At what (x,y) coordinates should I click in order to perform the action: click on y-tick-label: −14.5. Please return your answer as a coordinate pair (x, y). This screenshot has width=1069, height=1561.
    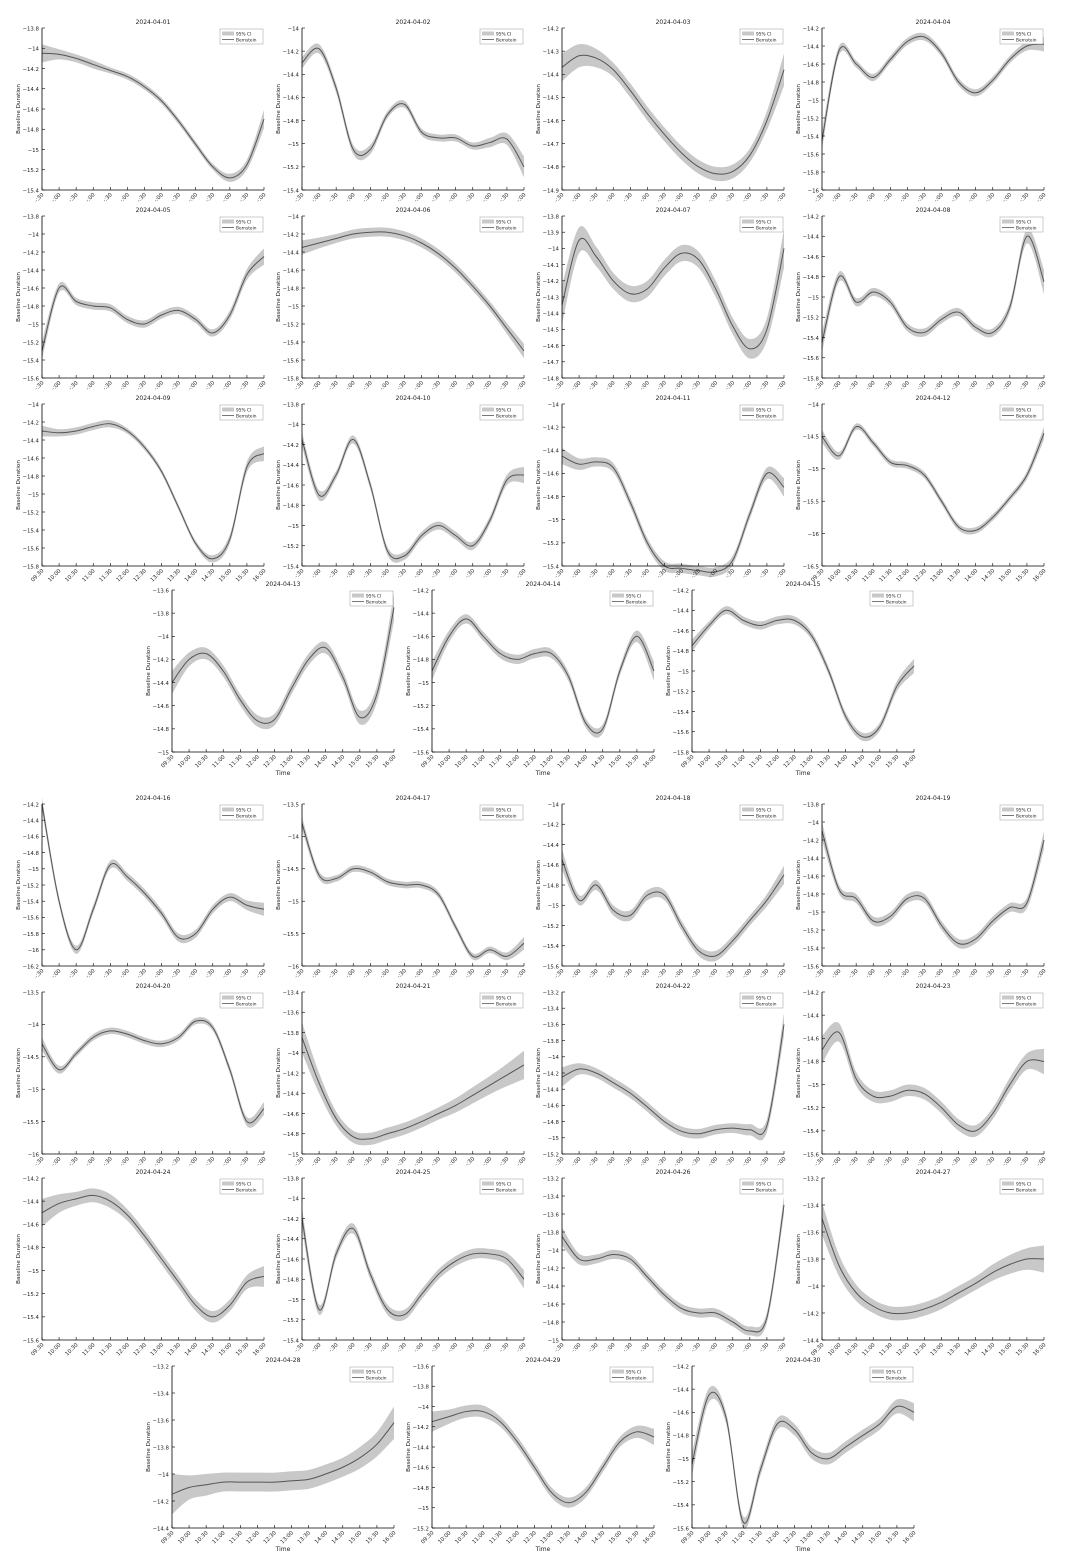
    Looking at the image, I should click on (810, 438).